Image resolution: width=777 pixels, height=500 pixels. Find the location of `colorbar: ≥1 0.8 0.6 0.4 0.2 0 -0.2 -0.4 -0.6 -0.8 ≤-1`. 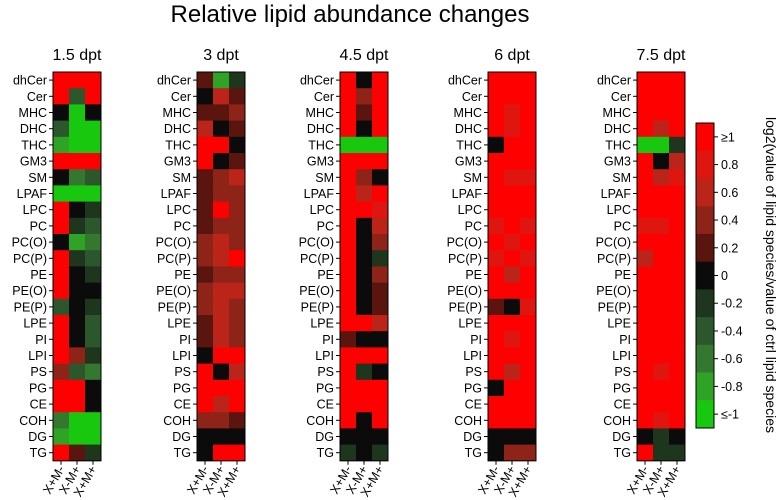

colorbar: ≥1 0.8 0.6 0.4 0.2 0 -0.2 -0.4 -0.6 -0.8 ≤-1 is located at coordinates (719, 275).